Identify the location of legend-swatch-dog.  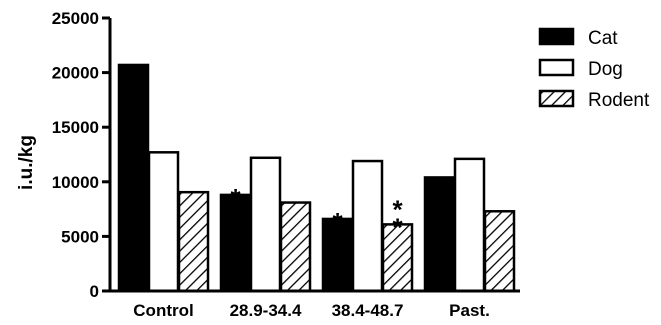
(556, 67).